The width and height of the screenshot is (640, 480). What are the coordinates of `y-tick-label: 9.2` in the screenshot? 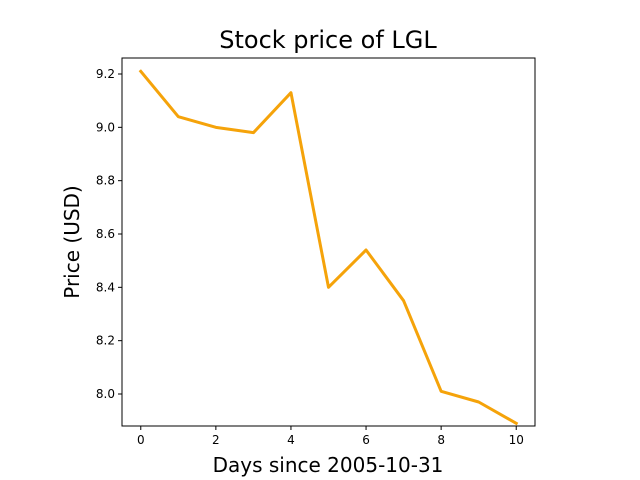 It's located at (105, 74).